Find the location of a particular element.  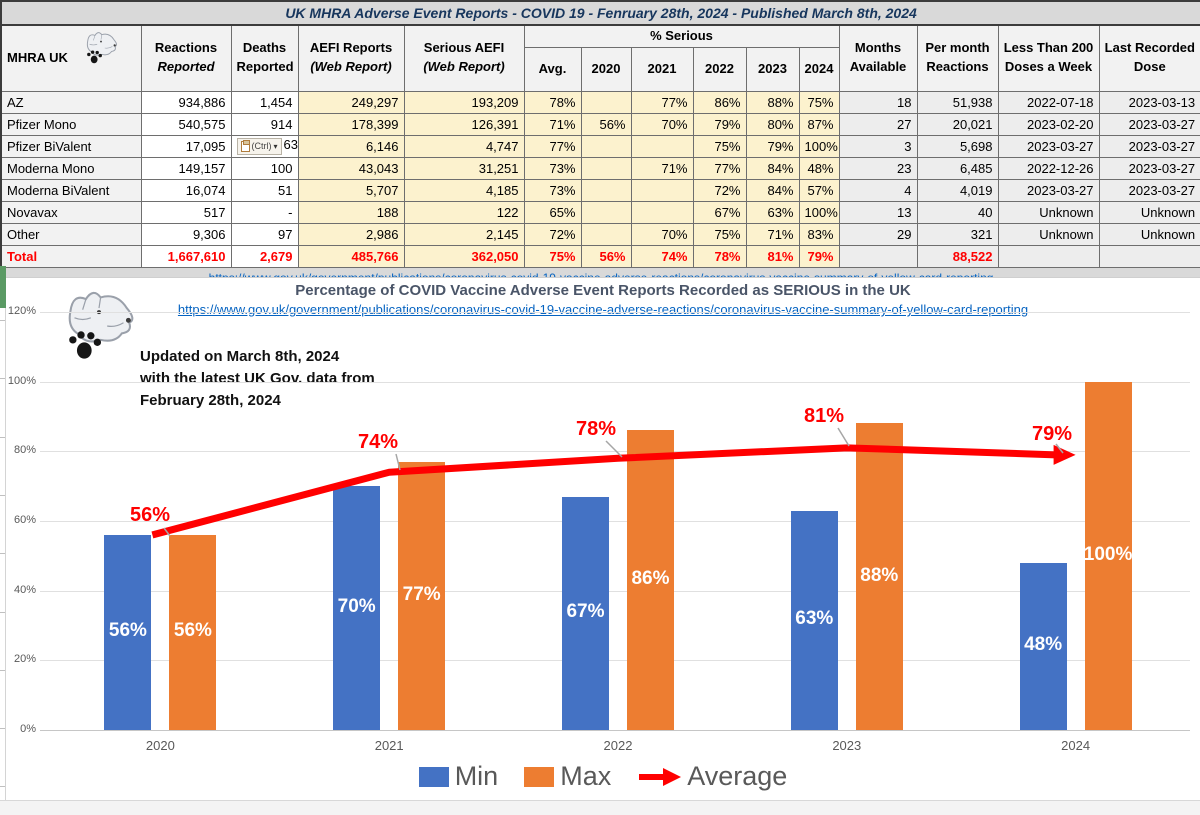

corner-cell: MHRA UK is located at coordinates (71, 58).